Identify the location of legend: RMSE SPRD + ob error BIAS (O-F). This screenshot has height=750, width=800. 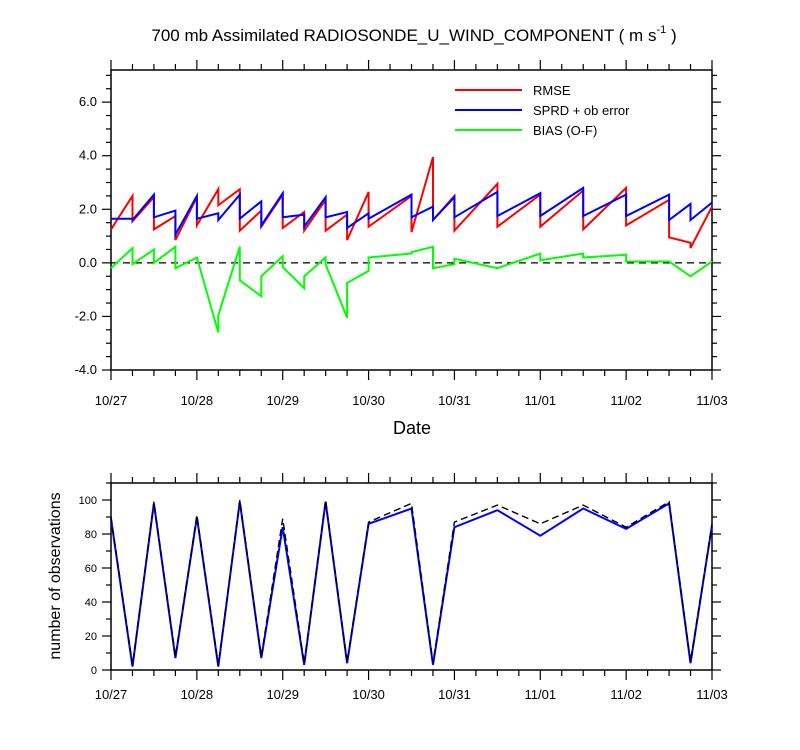
(542, 110).